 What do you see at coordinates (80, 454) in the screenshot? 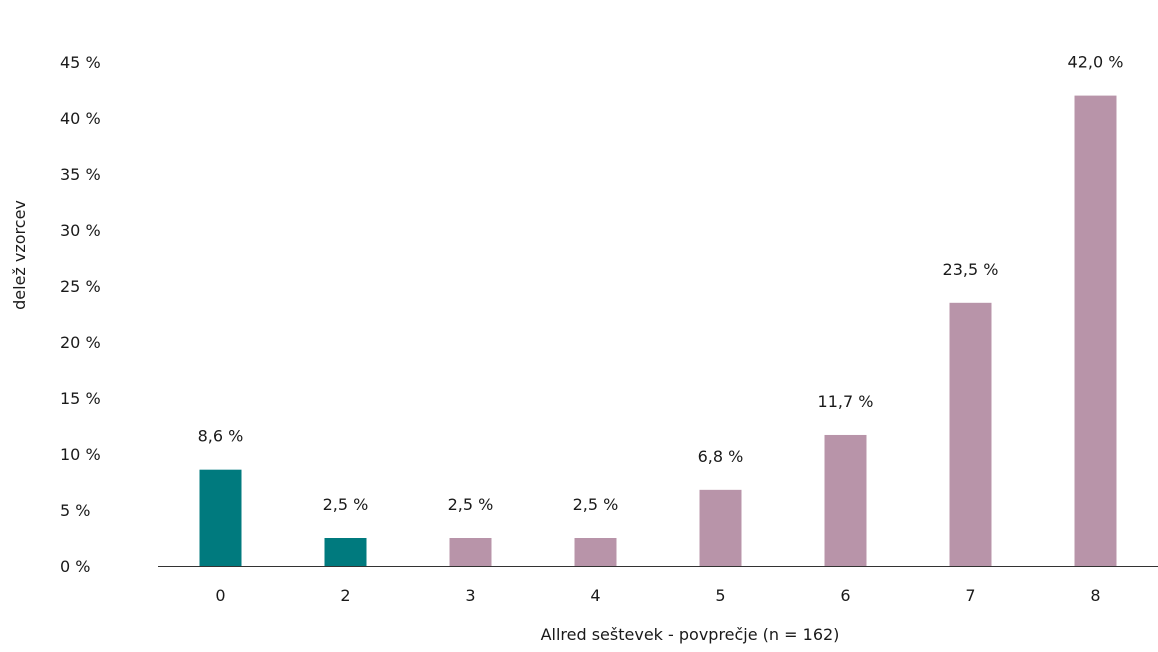
I see `y-tick-label: 10 %` at bounding box center [80, 454].